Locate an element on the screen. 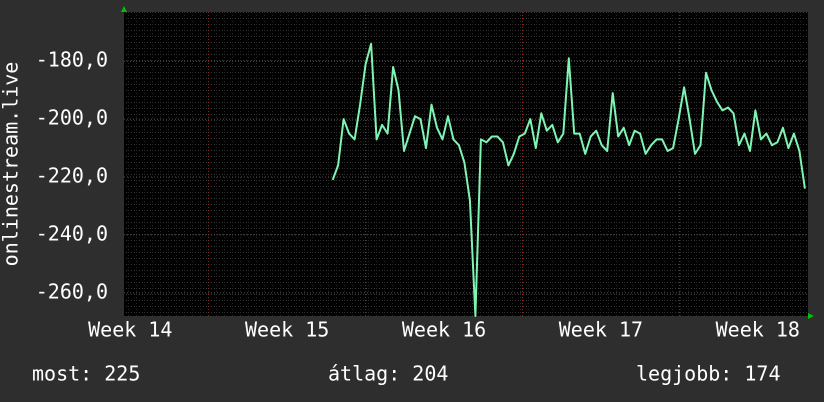 The width and height of the screenshot is (824, 402). footer-average: átlag: 204 is located at coordinates (388, 374).